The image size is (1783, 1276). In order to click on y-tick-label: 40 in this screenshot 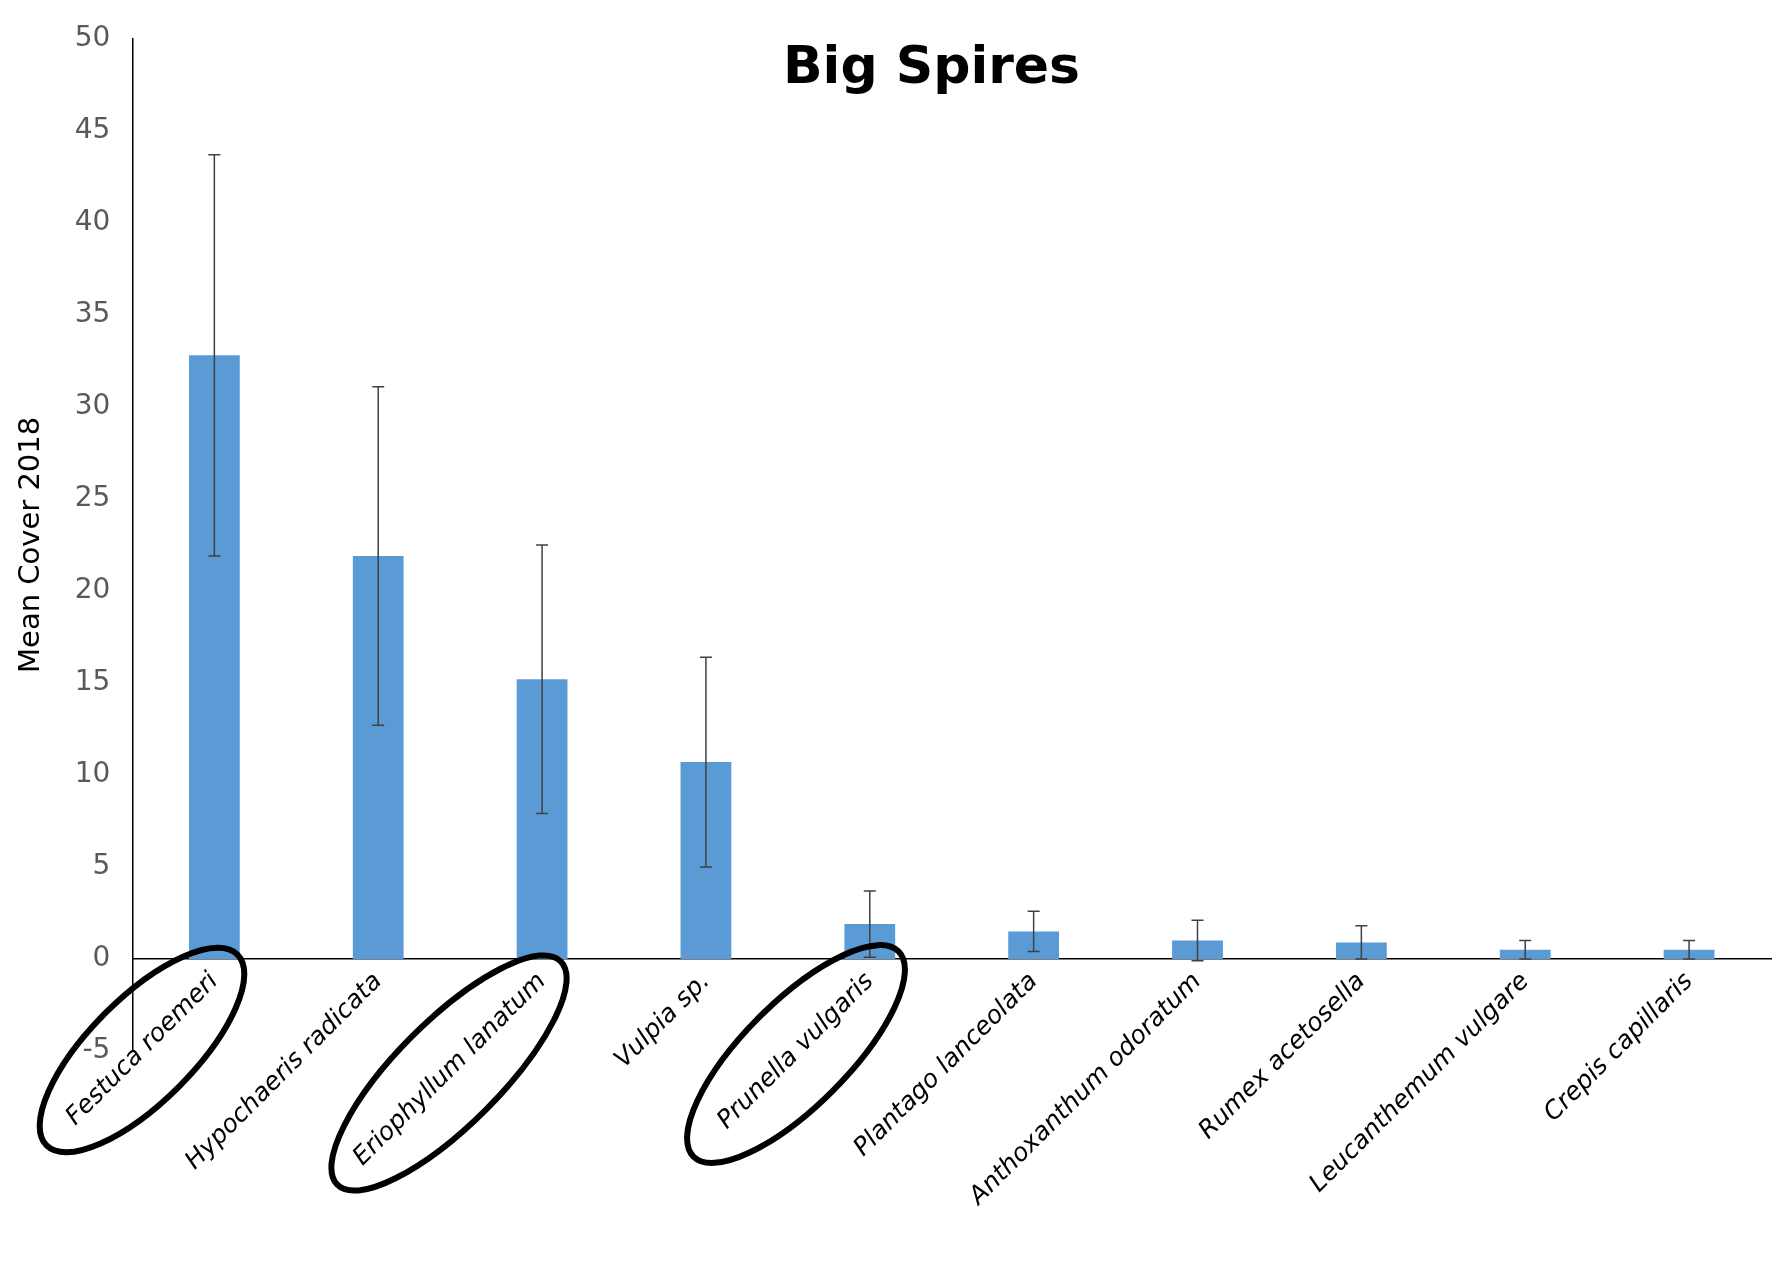, I will do `click(92, 221)`.